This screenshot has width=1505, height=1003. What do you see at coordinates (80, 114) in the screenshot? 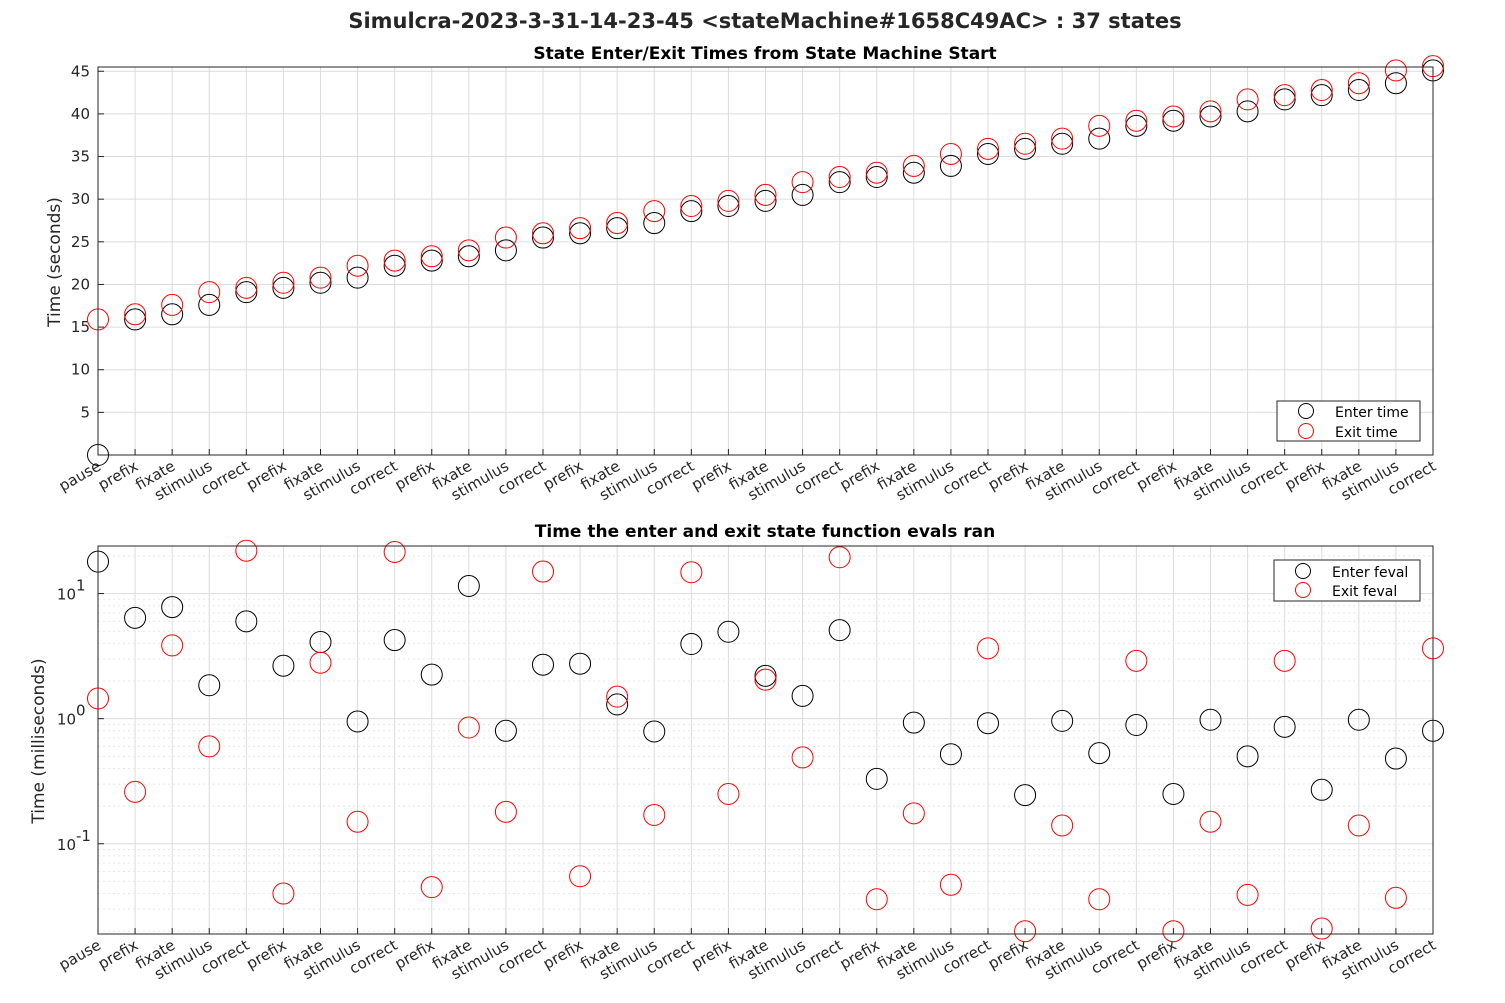
I see `y-tick-label: 40` at bounding box center [80, 114].